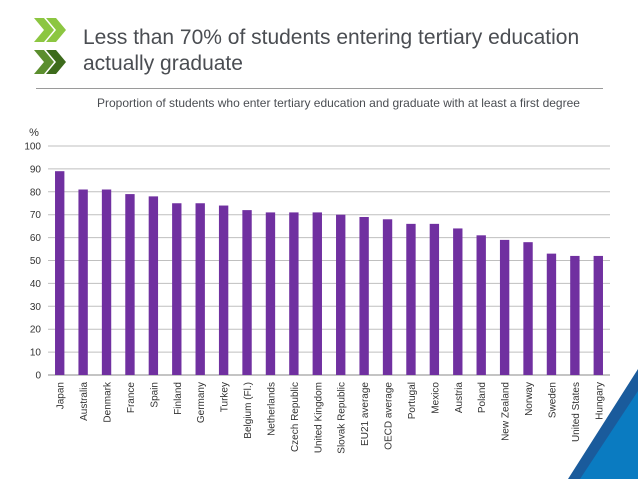 The width and height of the screenshot is (638, 479). What do you see at coordinates (435, 398) in the screenshot?
I see `x-tick-label: Mexico` at bounding box center [435, 398].